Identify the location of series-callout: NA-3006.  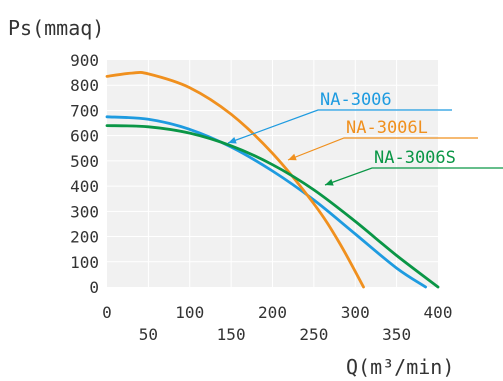
(339, 117).